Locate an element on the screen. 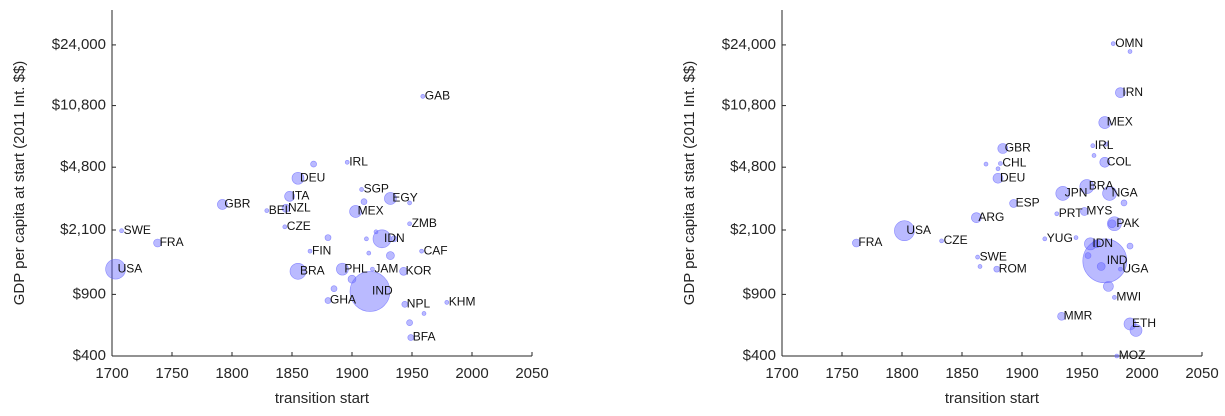 This screenshot has width=1225, height=416. point-label: KOR is located at coordinates (419, 270).